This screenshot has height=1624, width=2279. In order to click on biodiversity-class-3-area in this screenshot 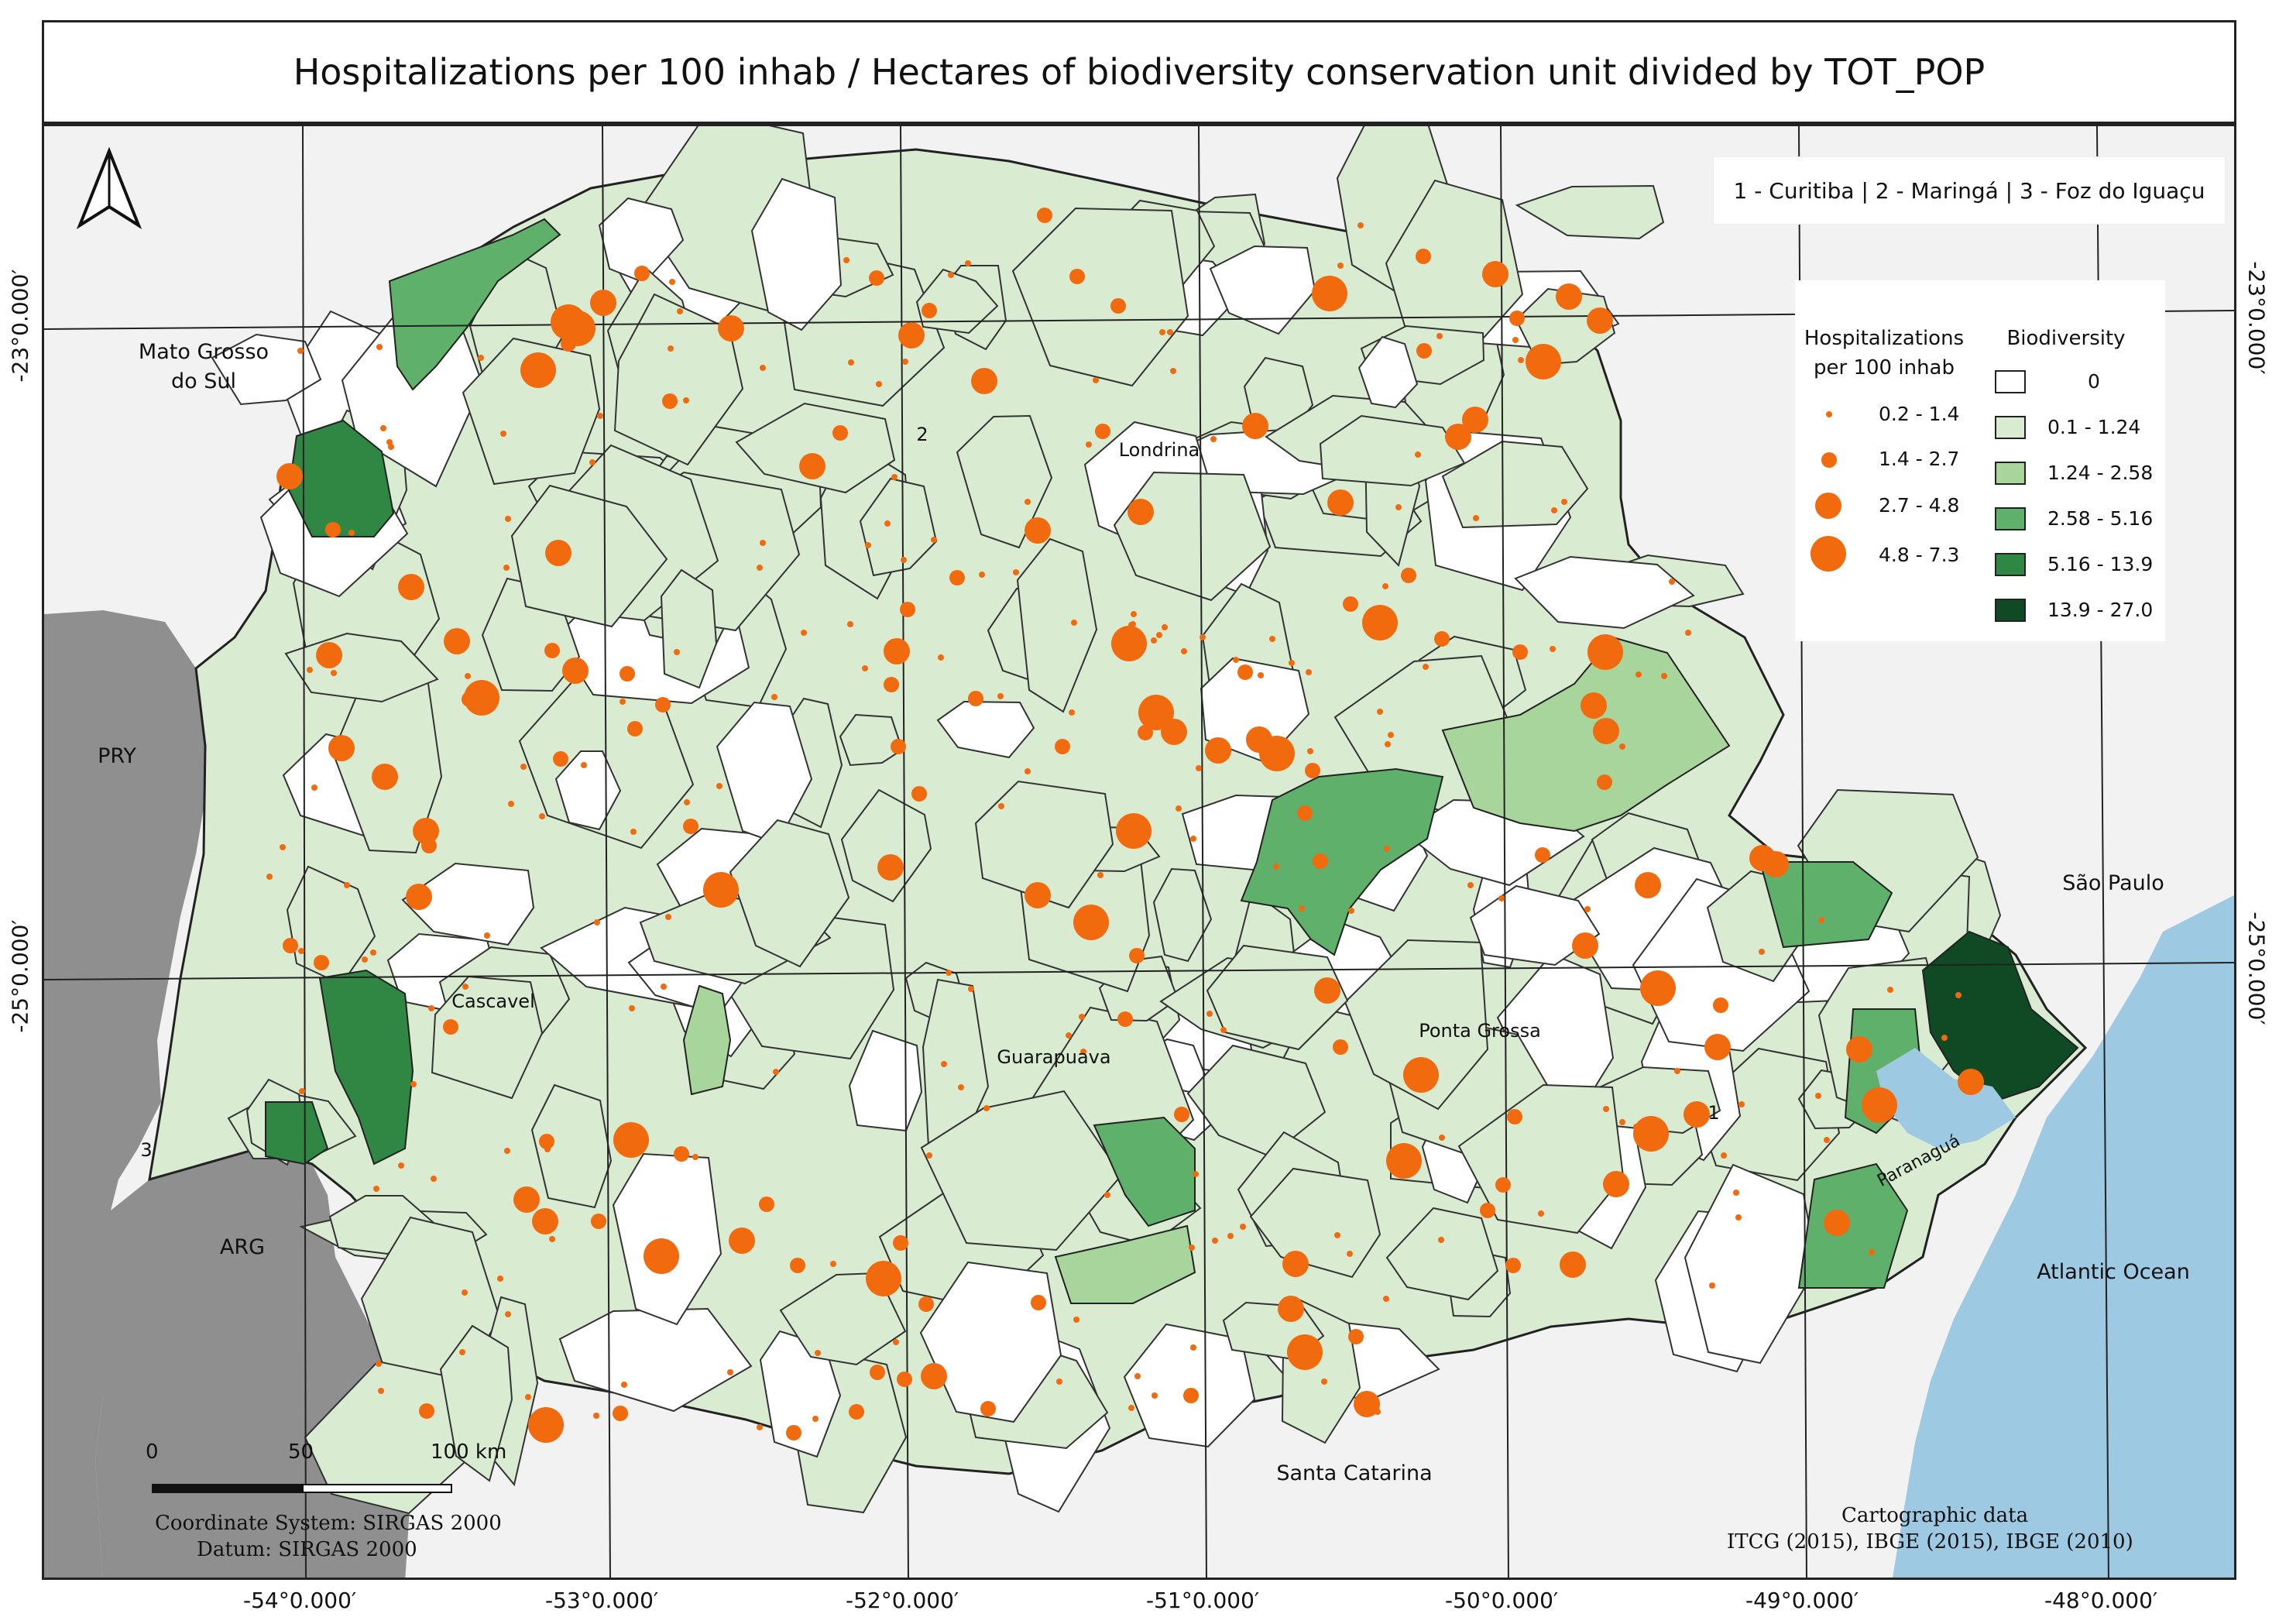, I will do `click(1586, 734)`.